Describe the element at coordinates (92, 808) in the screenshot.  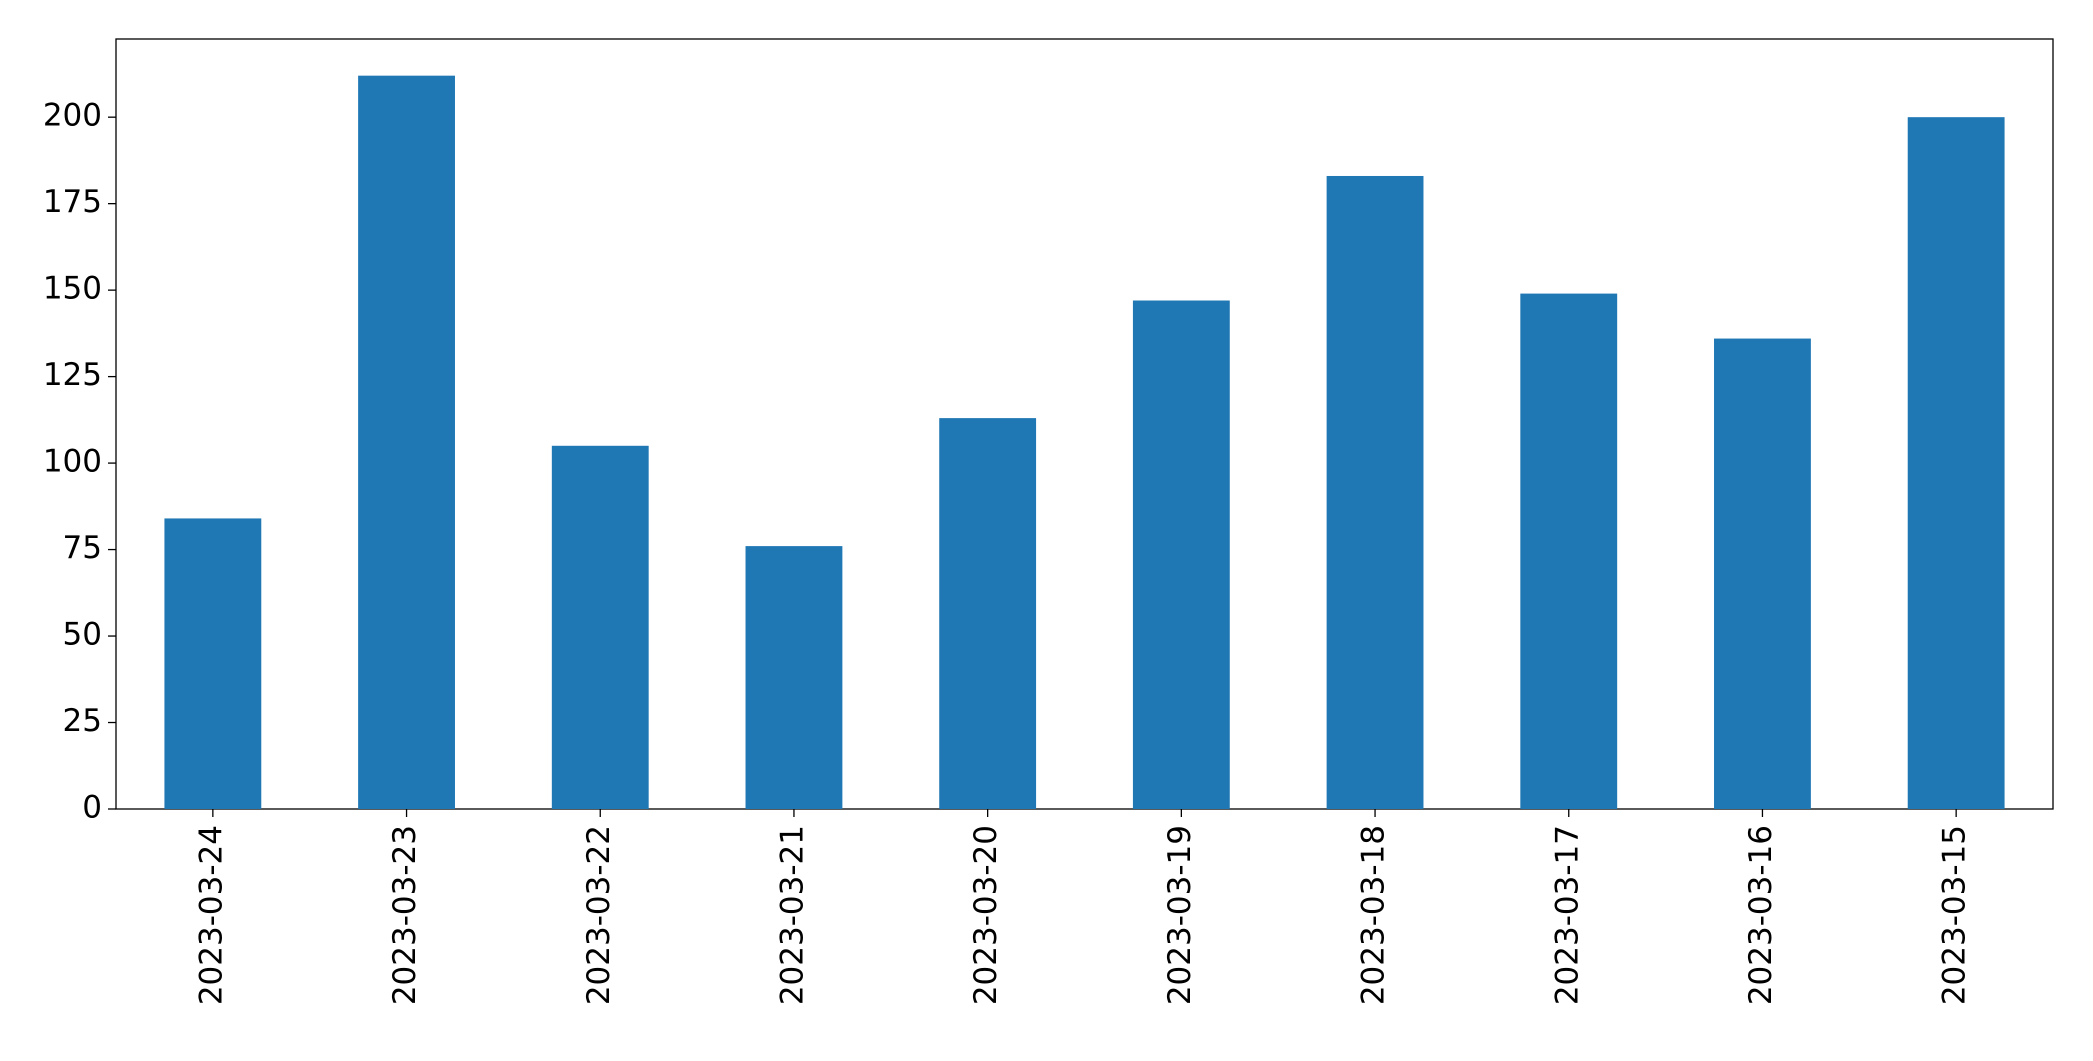
I see `y-tick-label: 0` at that location.